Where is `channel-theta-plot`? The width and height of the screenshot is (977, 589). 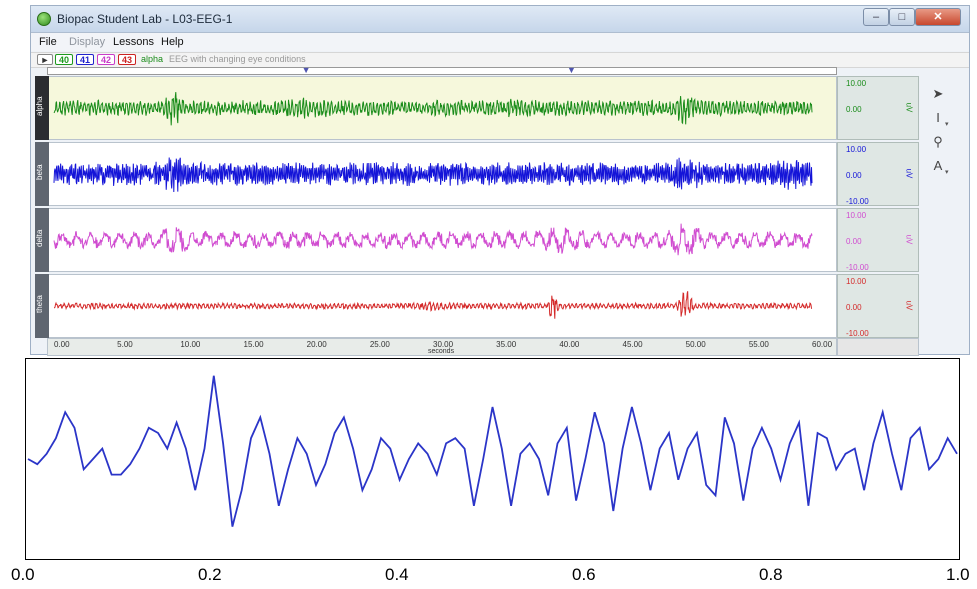 channel-theta-plot is located at coordinates (442, 306).